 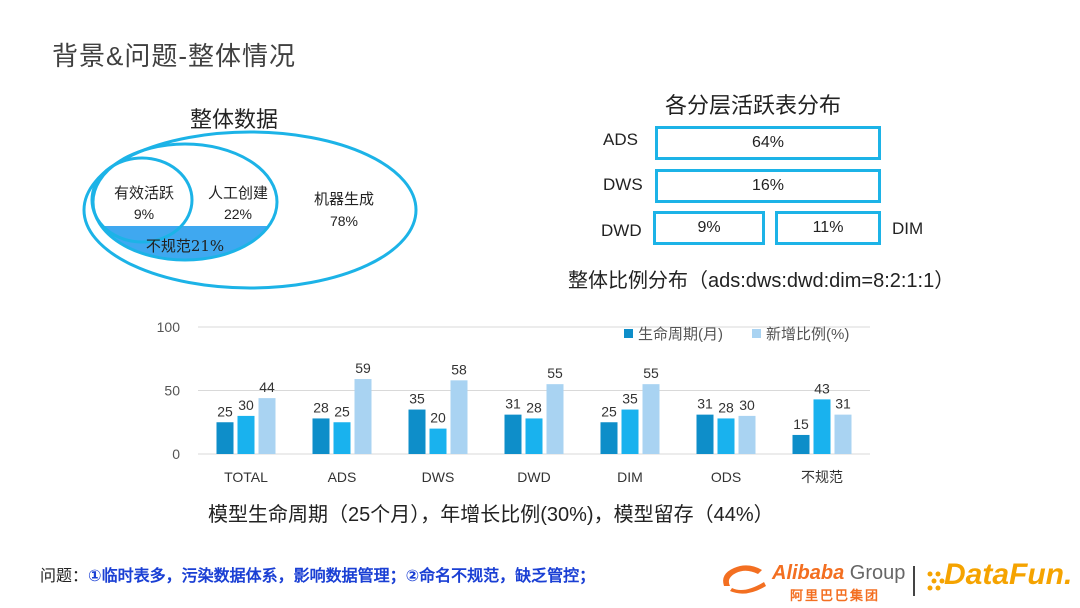 I want to click on issue-text: ①临时表多，污染数据体系，影响数据管理；②命名不规范，缺乏管控；, so click(x=342, y=576).